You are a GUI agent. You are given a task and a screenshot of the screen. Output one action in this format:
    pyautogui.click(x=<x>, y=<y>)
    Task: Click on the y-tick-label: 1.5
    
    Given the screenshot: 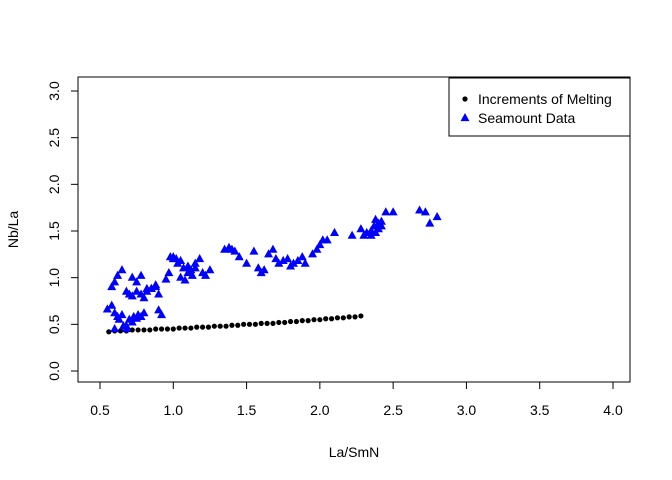 What is the action you would take?
    pyautogui.click(x=54, y=231)
    